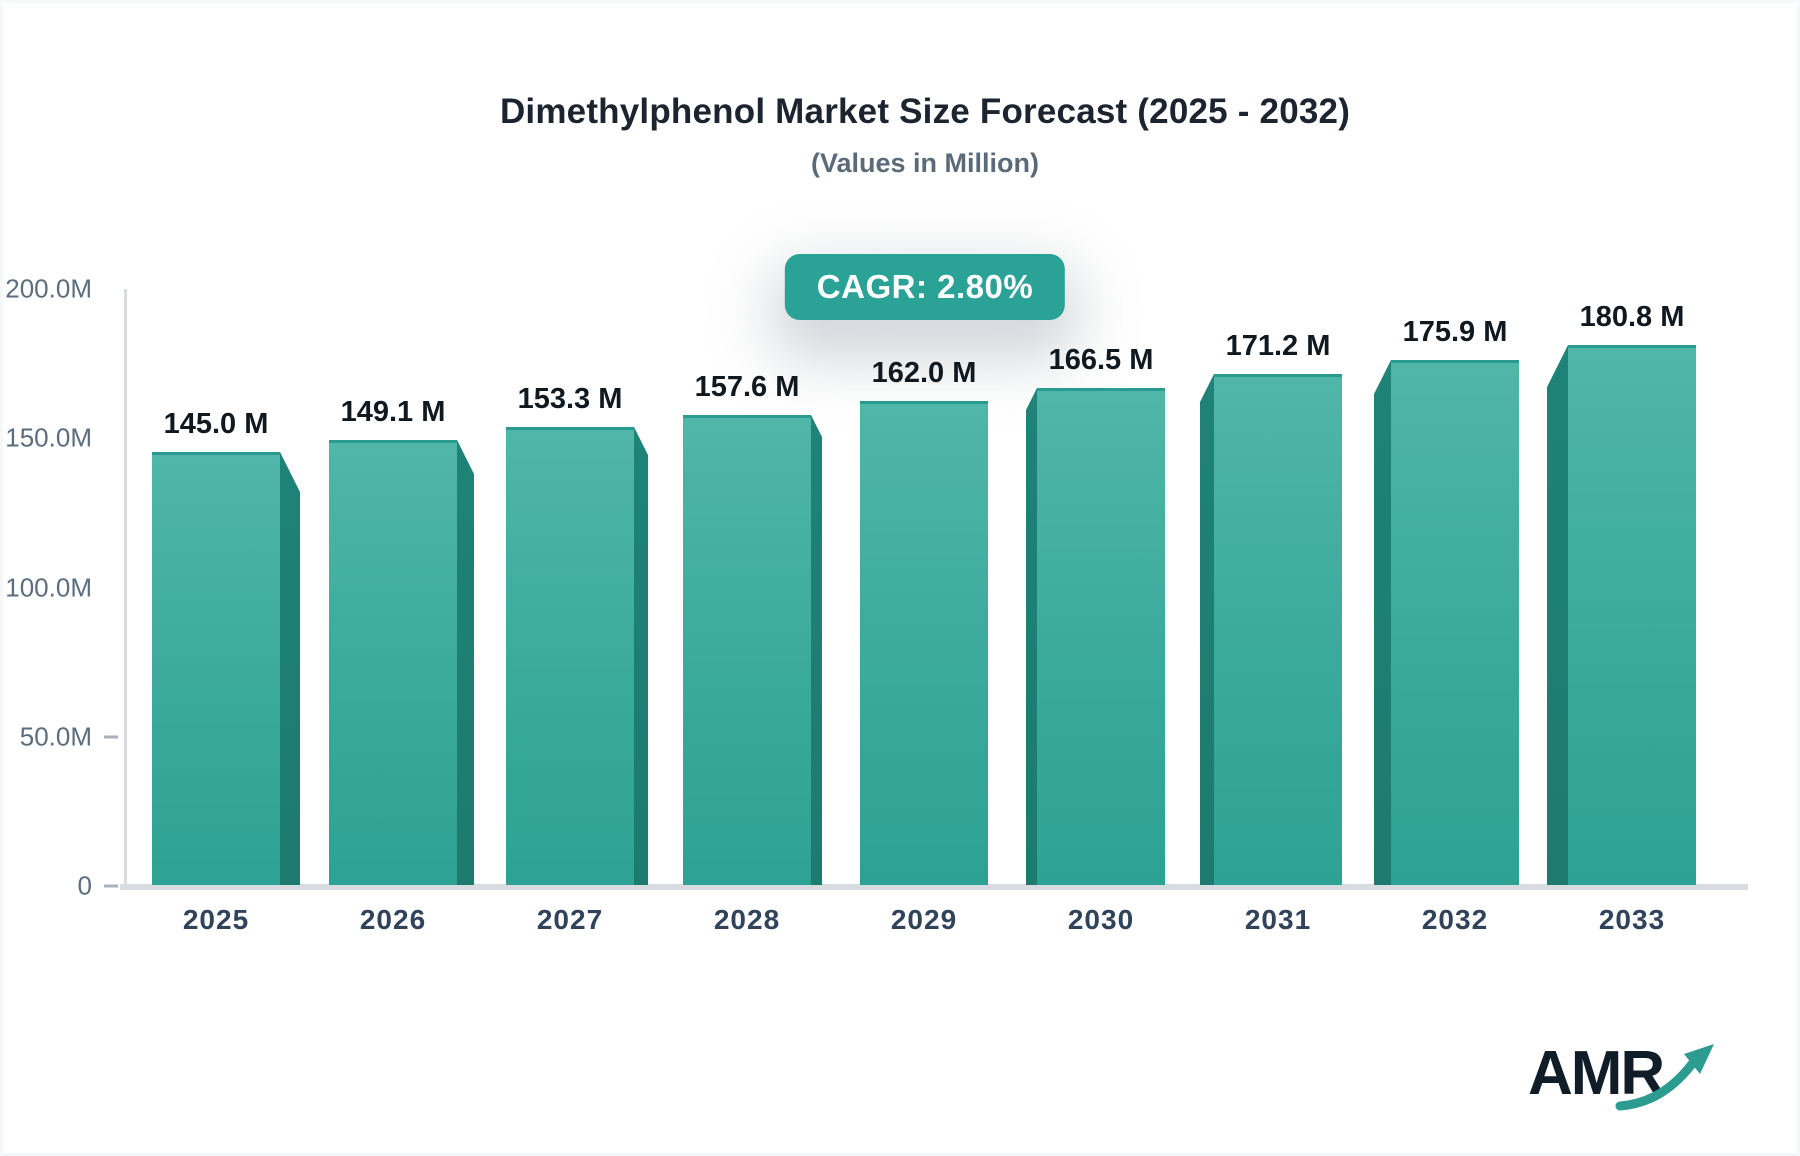 This screenshot has width=1800, height=1156. What do you see at coordinates (925, 163) in the screenshot?
I see `chart-subtitle: (Values in Million)` at bounding box center [925, 163].